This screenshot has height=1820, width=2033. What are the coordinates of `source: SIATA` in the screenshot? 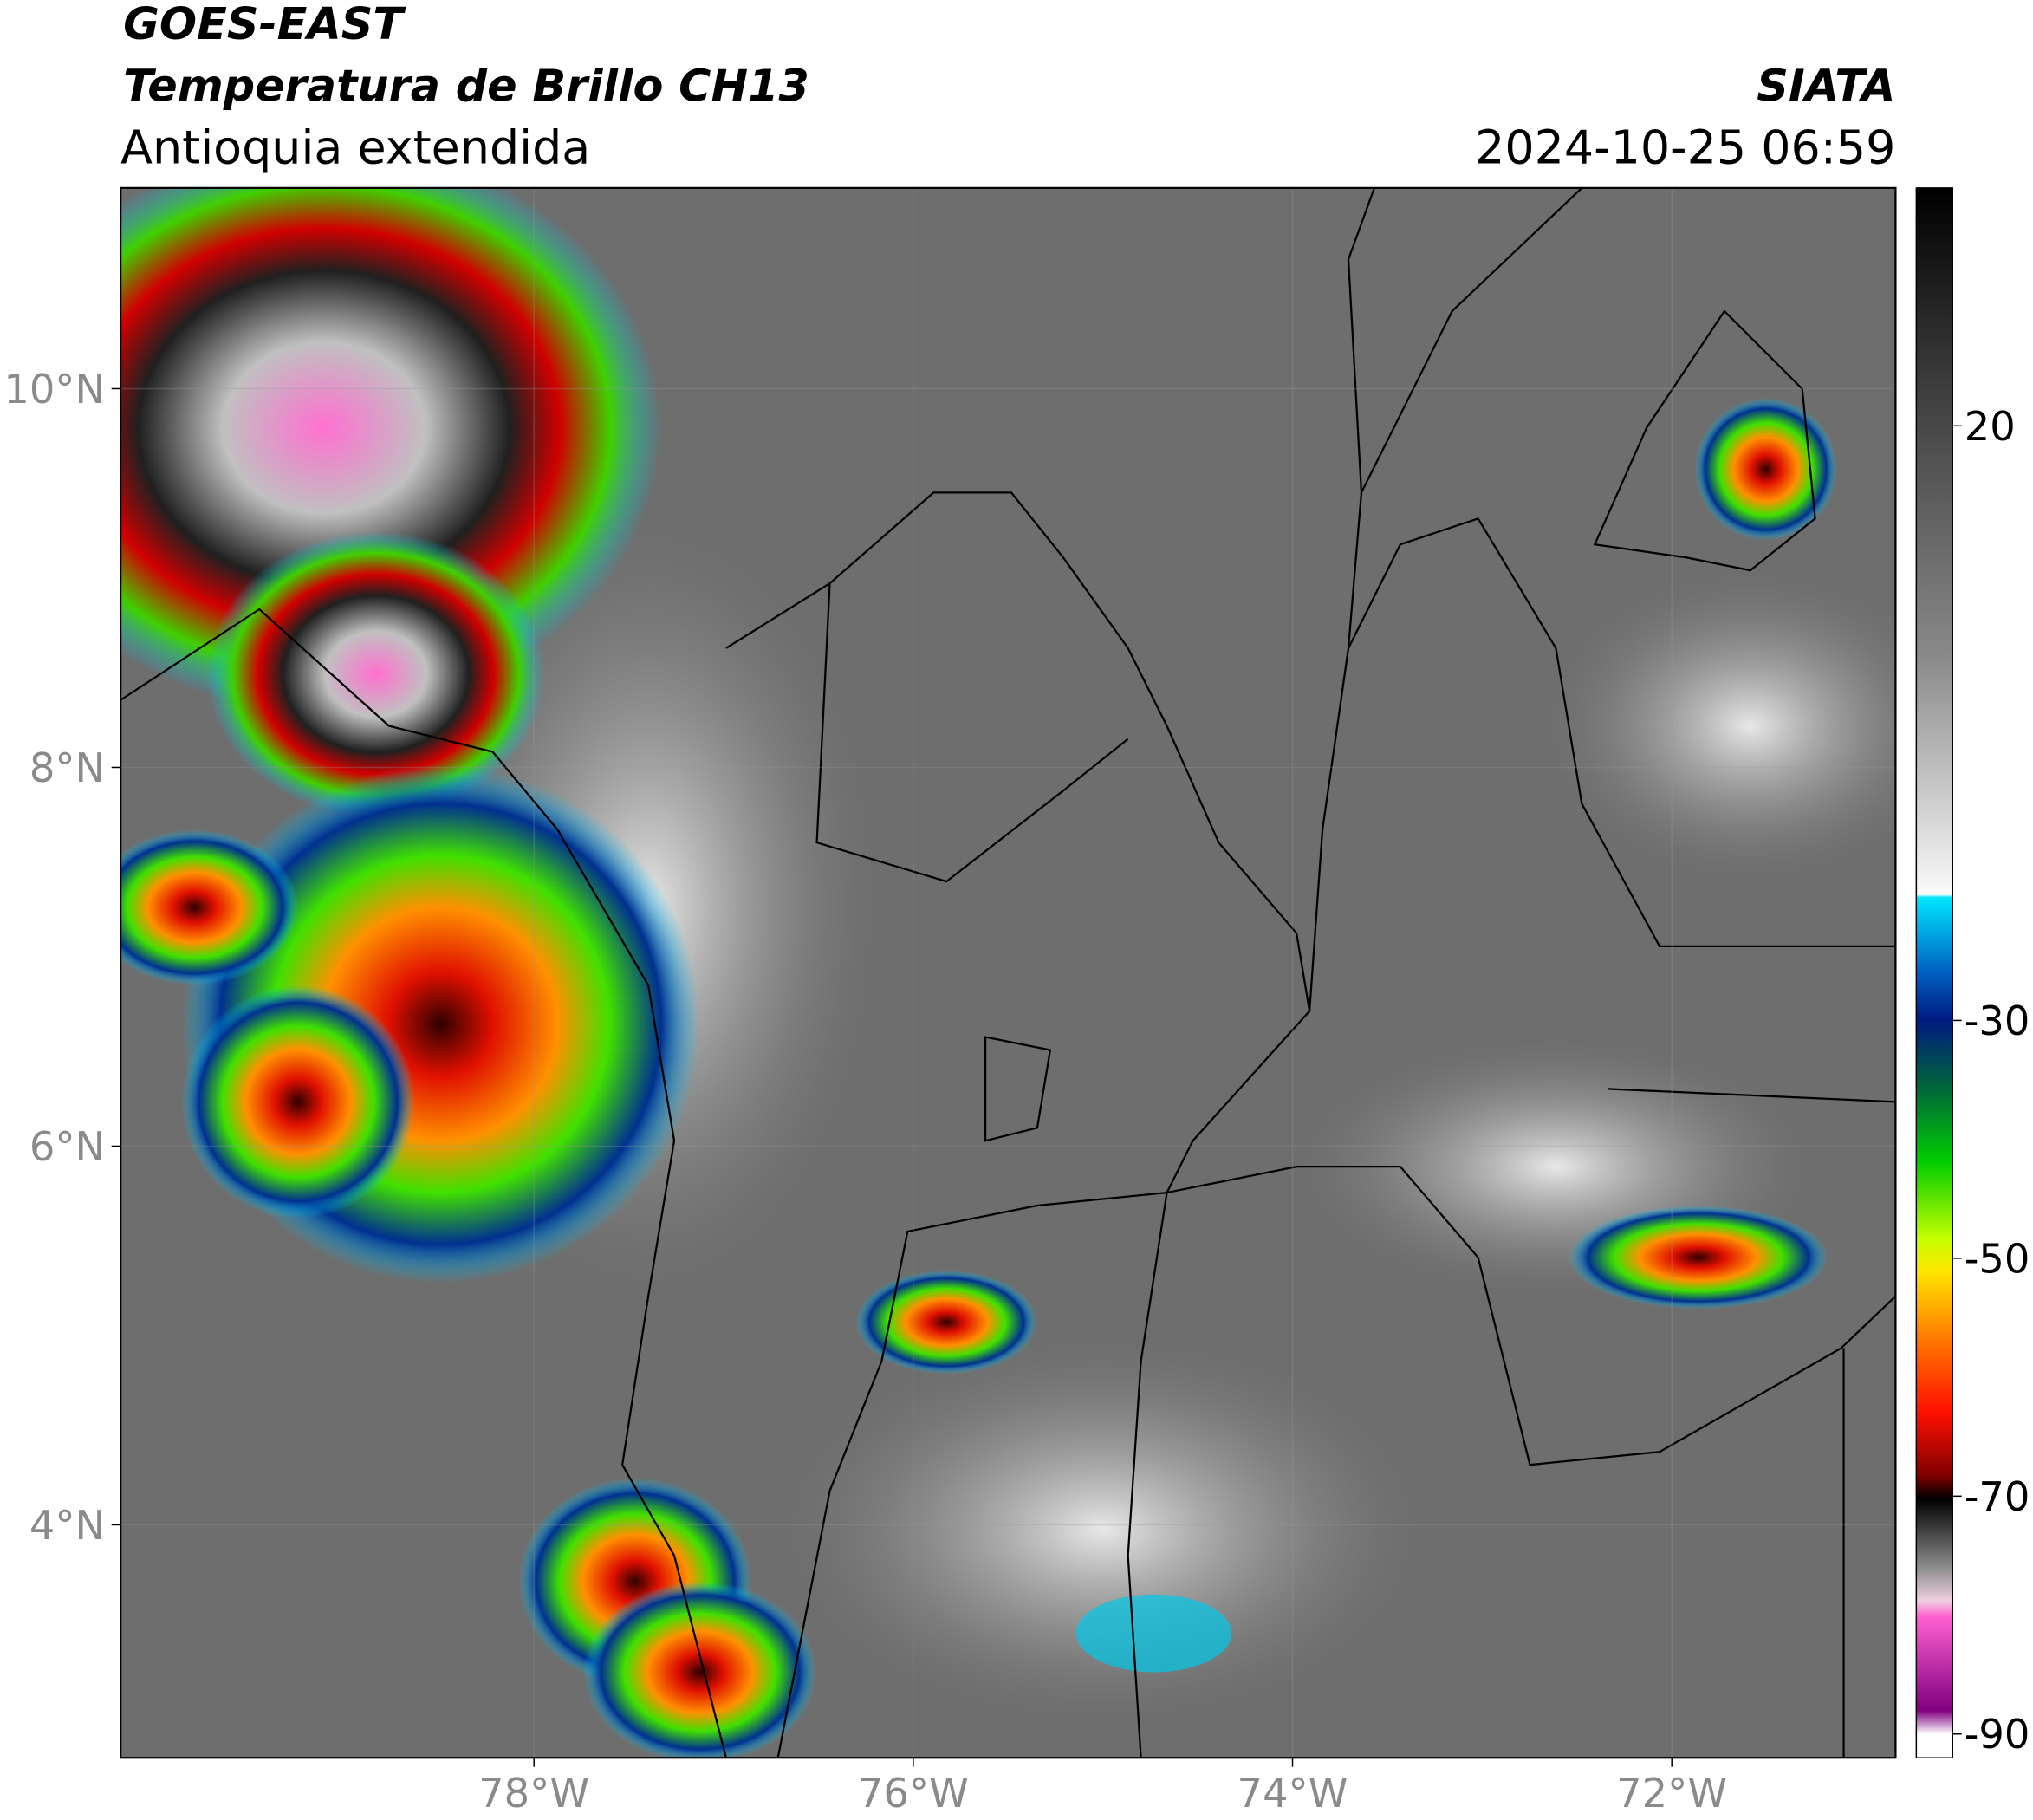 It's located at (1826, 86).